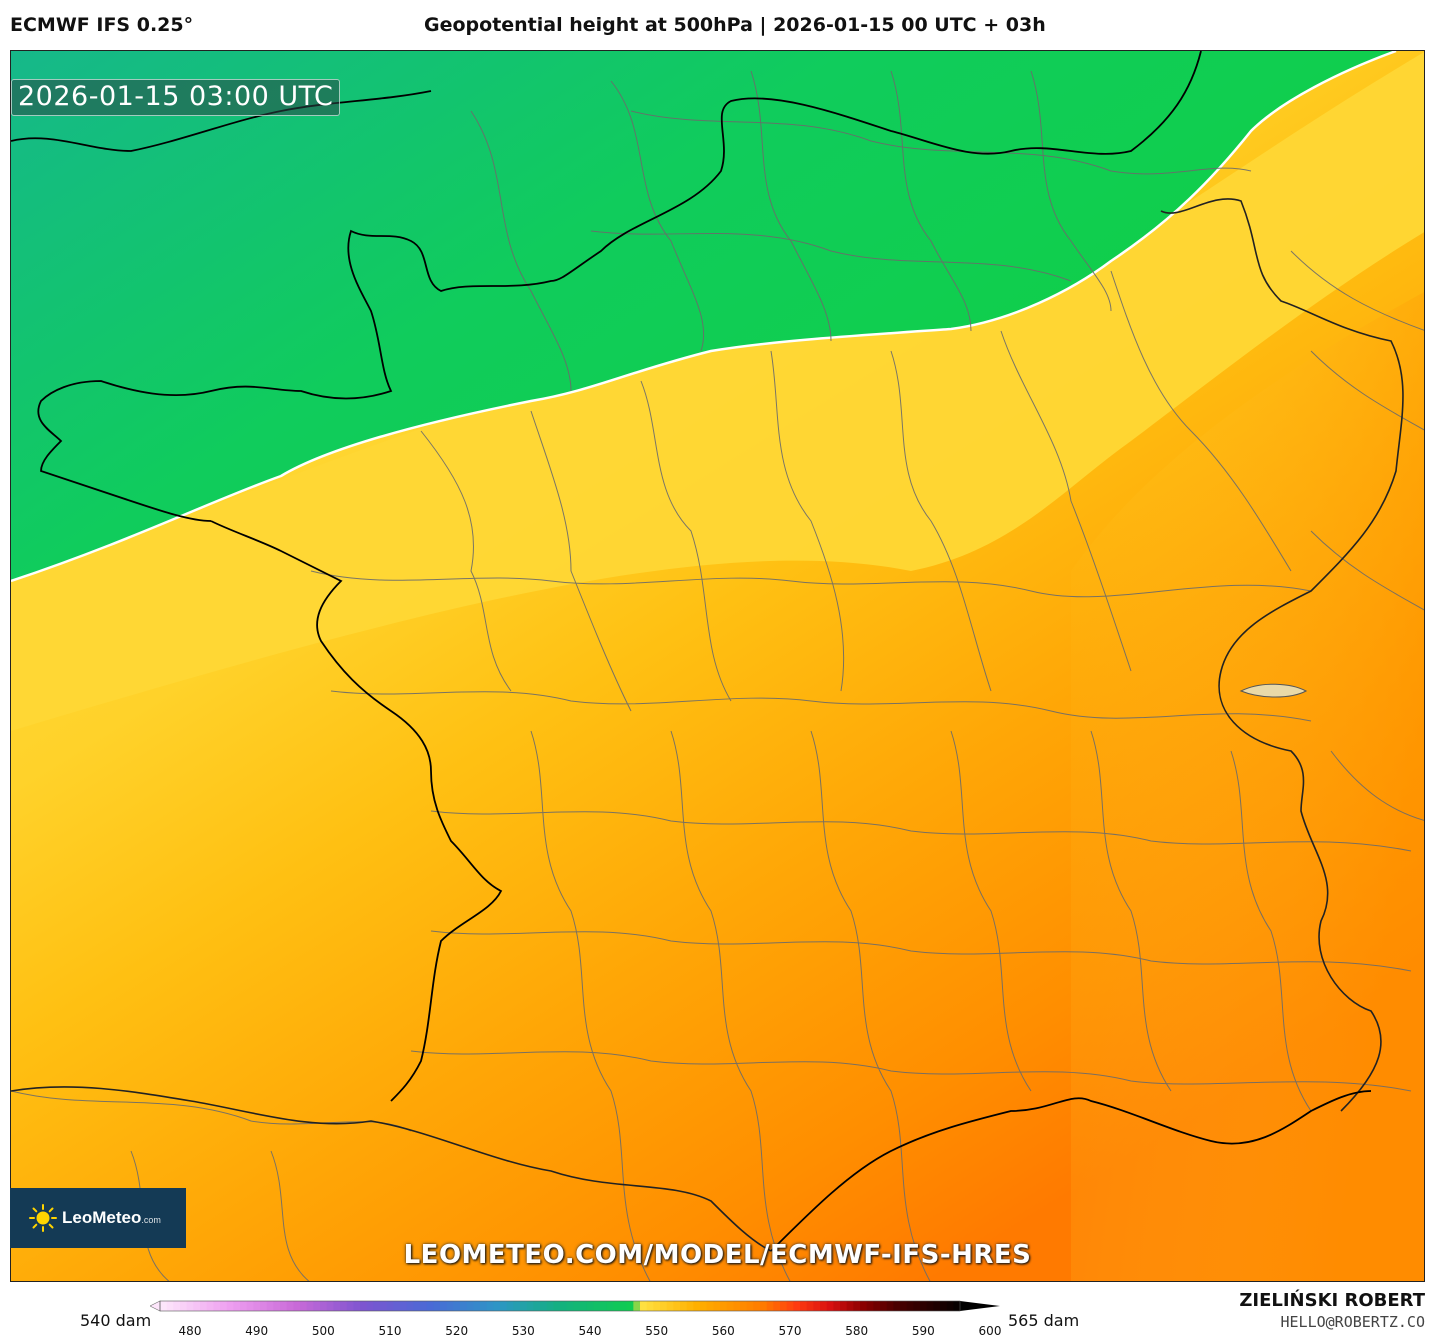 The width and height of the screenshot is (1435, 1338). I want to click on colorbar-max-arrow, so click(980, 1306).